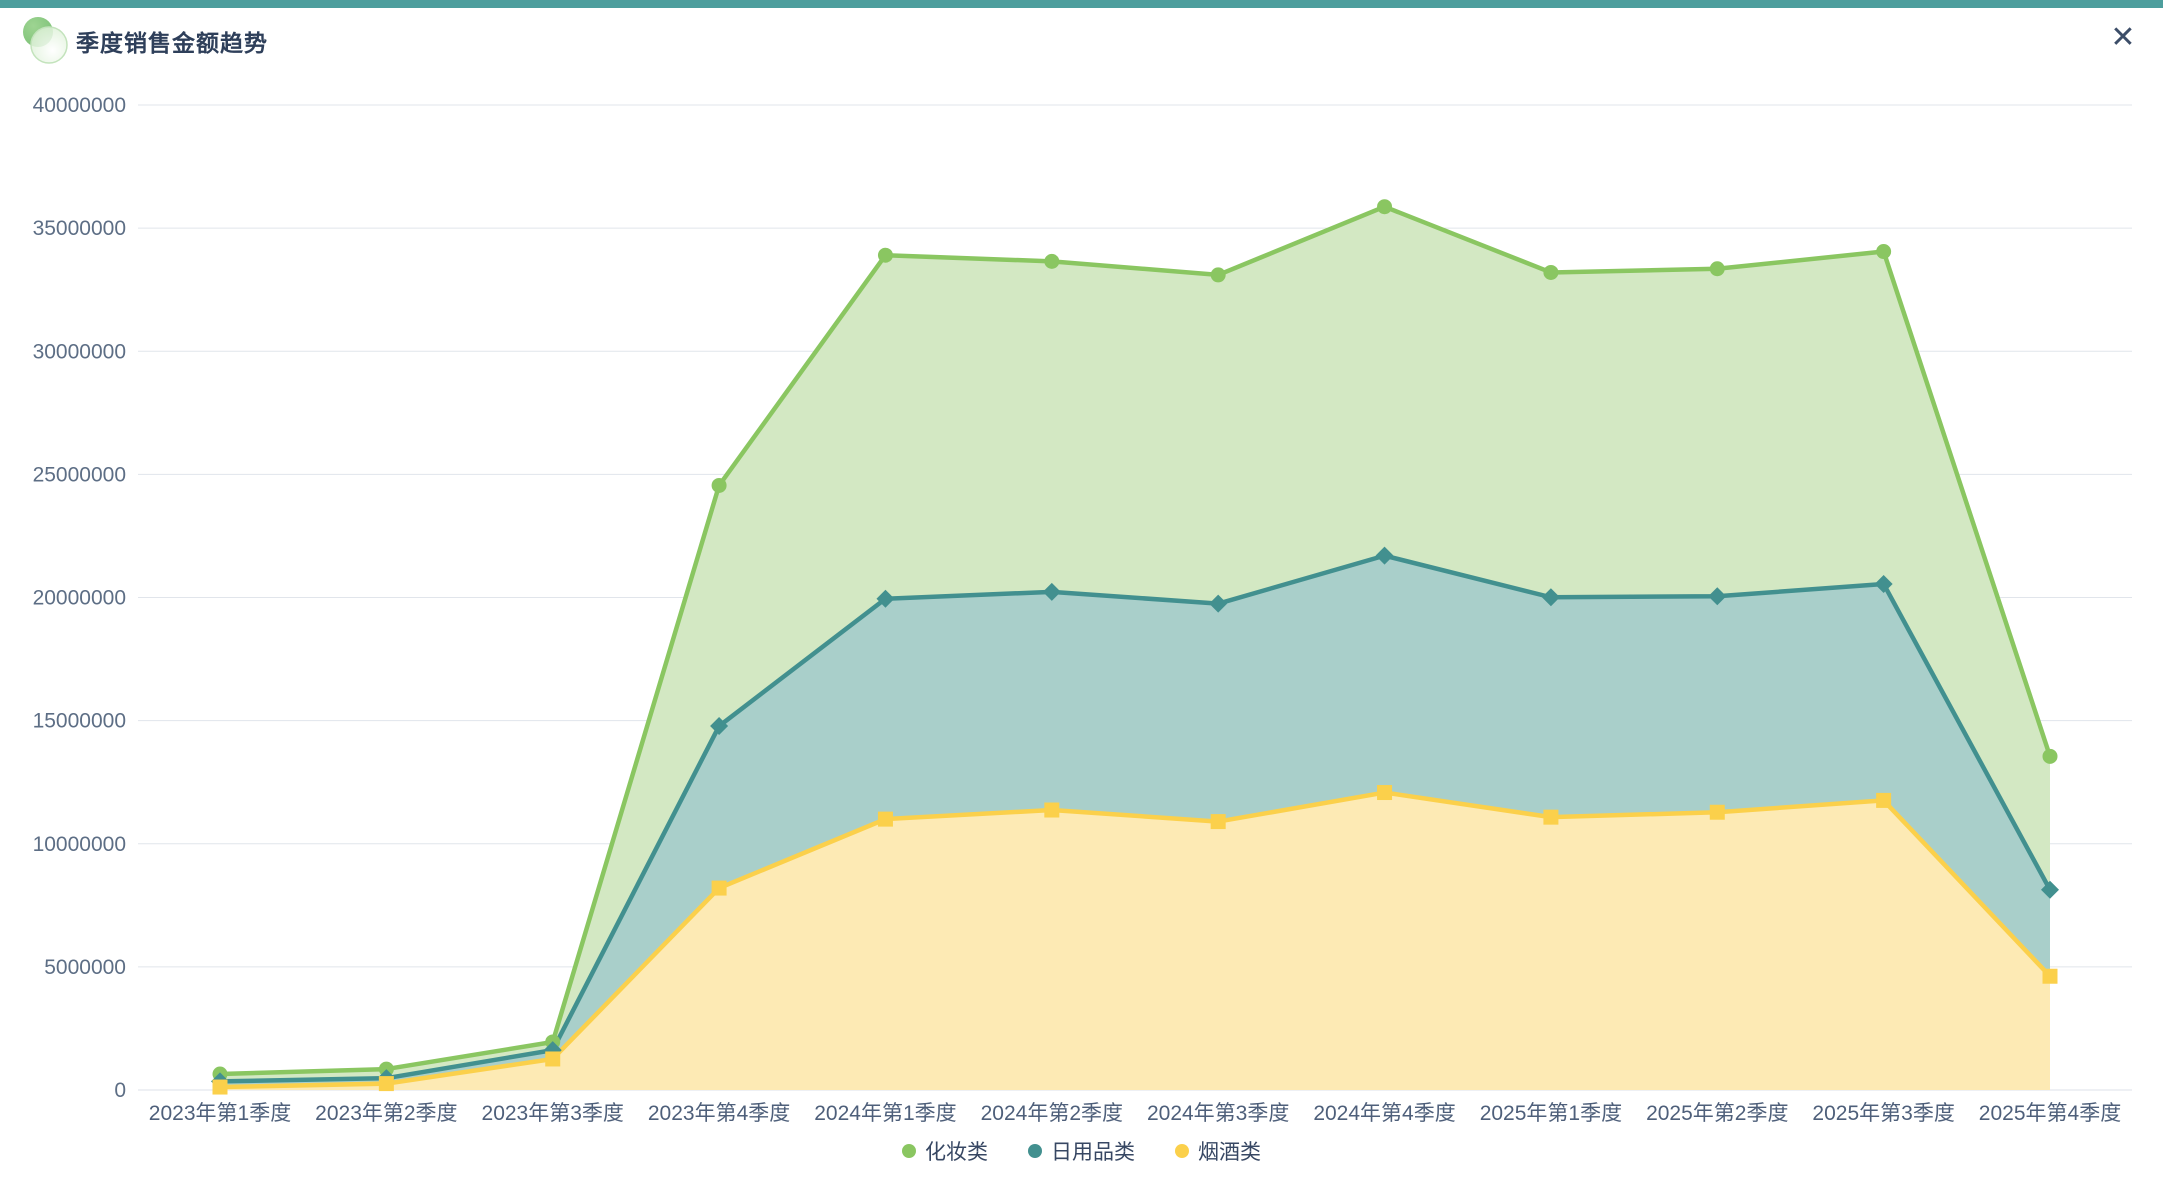 The width and height of the screenshot is (2163, 1203). Describe the element at coordinates (79, 474) in the screenshot. I see `y-axis-label: 25000000` at that location.